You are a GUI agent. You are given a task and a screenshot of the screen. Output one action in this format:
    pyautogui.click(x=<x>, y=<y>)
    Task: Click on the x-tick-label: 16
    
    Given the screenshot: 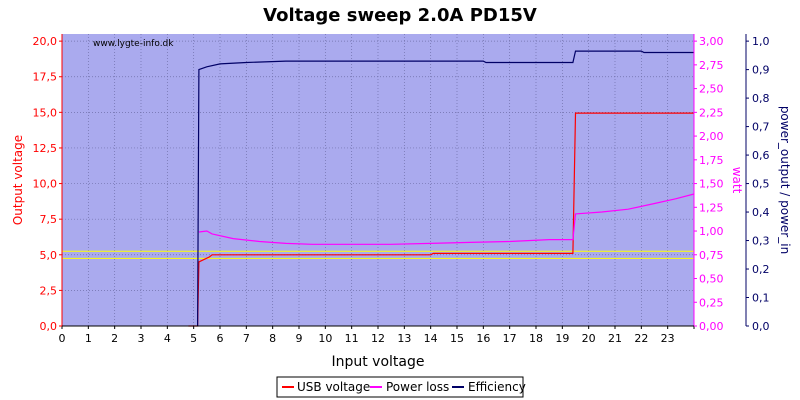 What is the action you would take?
    pyautogui.click(x=483, y=338)
    